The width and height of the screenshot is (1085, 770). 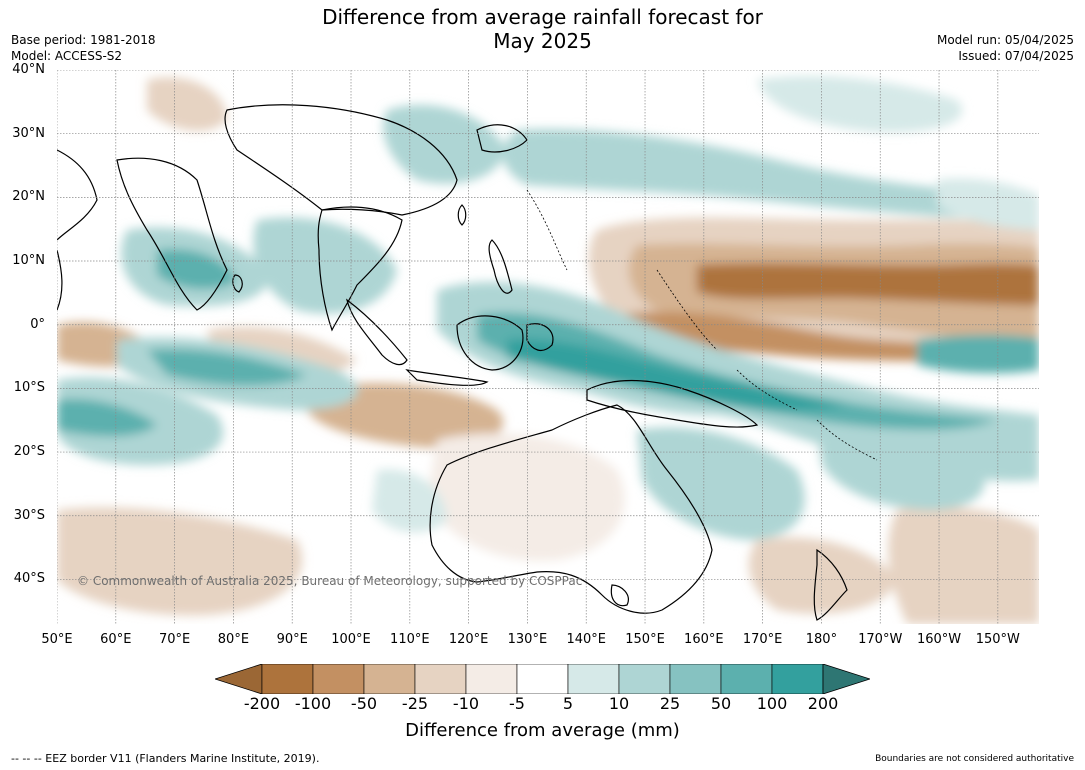 What do you see at coordinates (197, 269) in the screenshot?
I see `anom-wet-bay-of-bengal-core` at bounding box center [197, 269].